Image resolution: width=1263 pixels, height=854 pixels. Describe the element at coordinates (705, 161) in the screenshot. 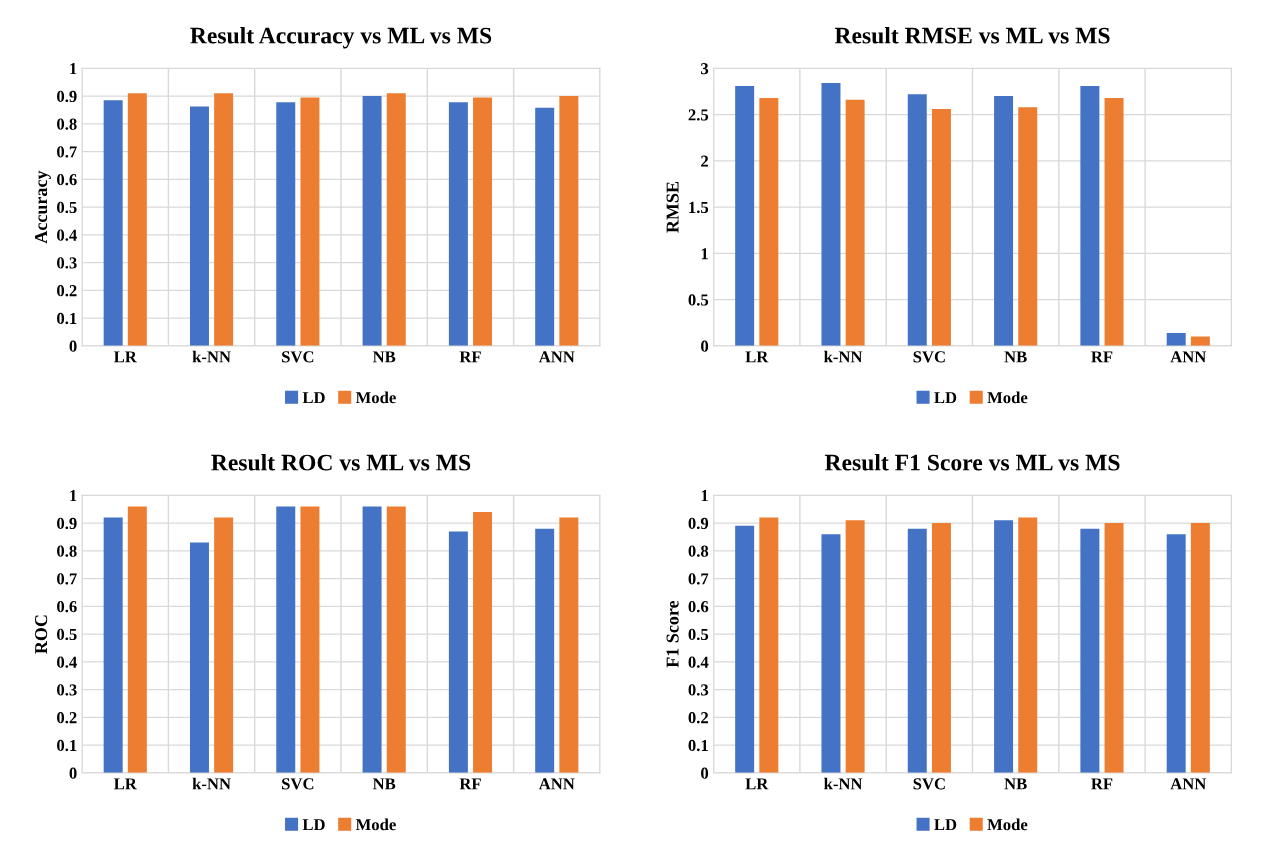

I see `y-tick-label: 2` at that location.